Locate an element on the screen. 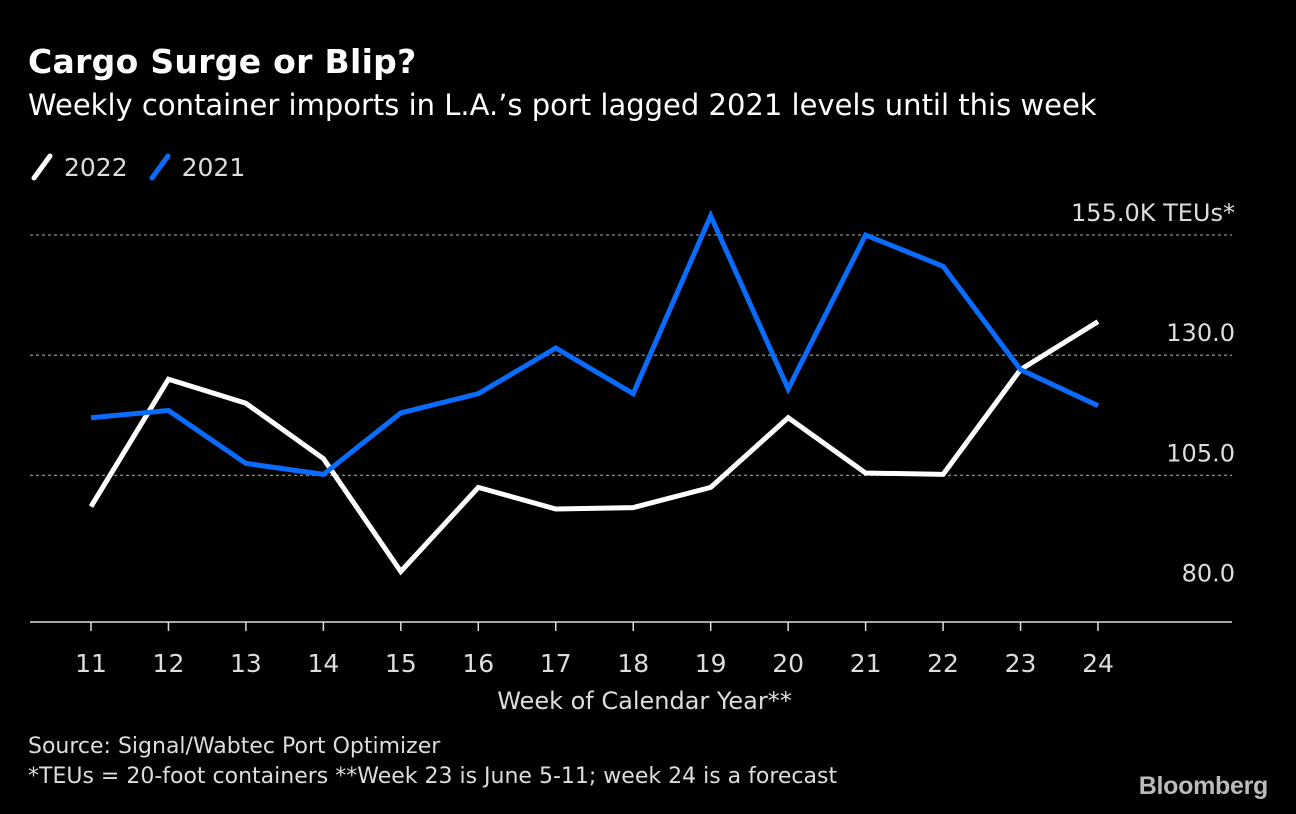  x-tick-label-17: 17 is located at coordinates (556, 663).